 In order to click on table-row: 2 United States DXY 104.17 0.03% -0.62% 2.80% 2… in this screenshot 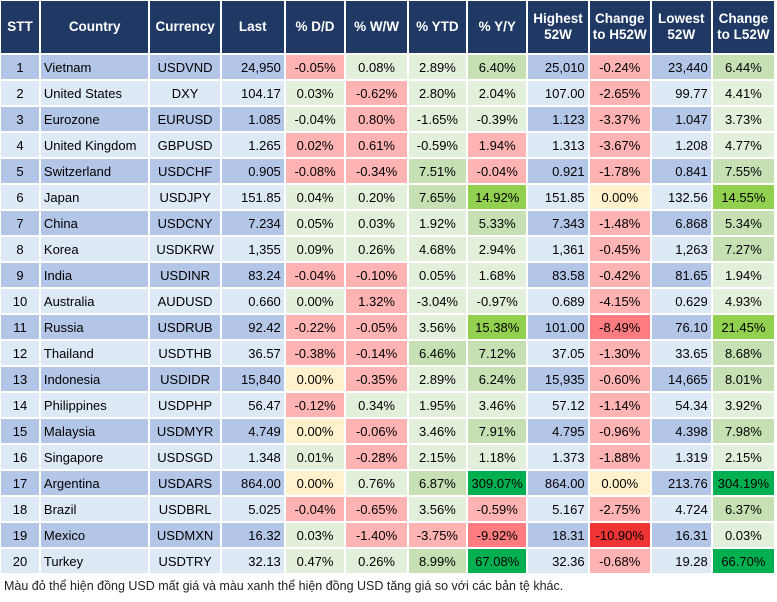, I will do `click(387, 93)`.